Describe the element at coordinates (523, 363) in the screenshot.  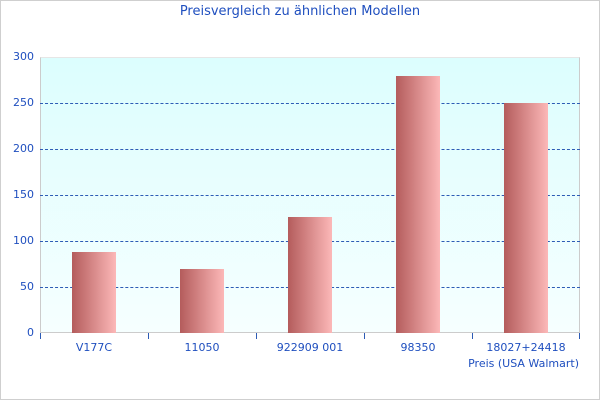
I see `x-axis-title: Preis (USA Walmart)` at that location.